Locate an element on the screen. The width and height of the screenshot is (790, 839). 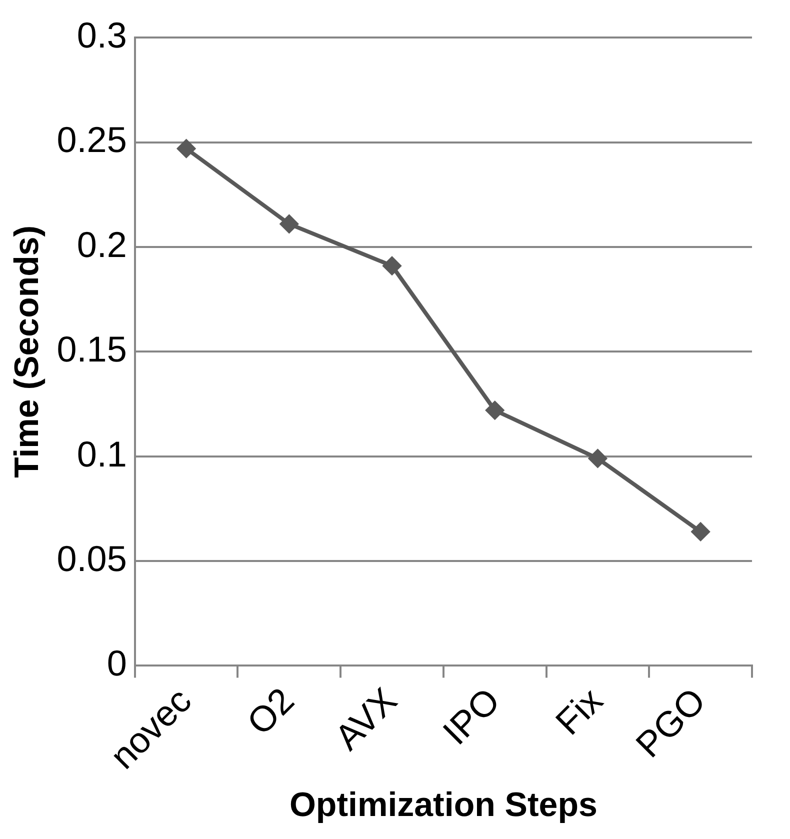
x-axis-title: Optimization Steps is located at coordinates (443, 805).